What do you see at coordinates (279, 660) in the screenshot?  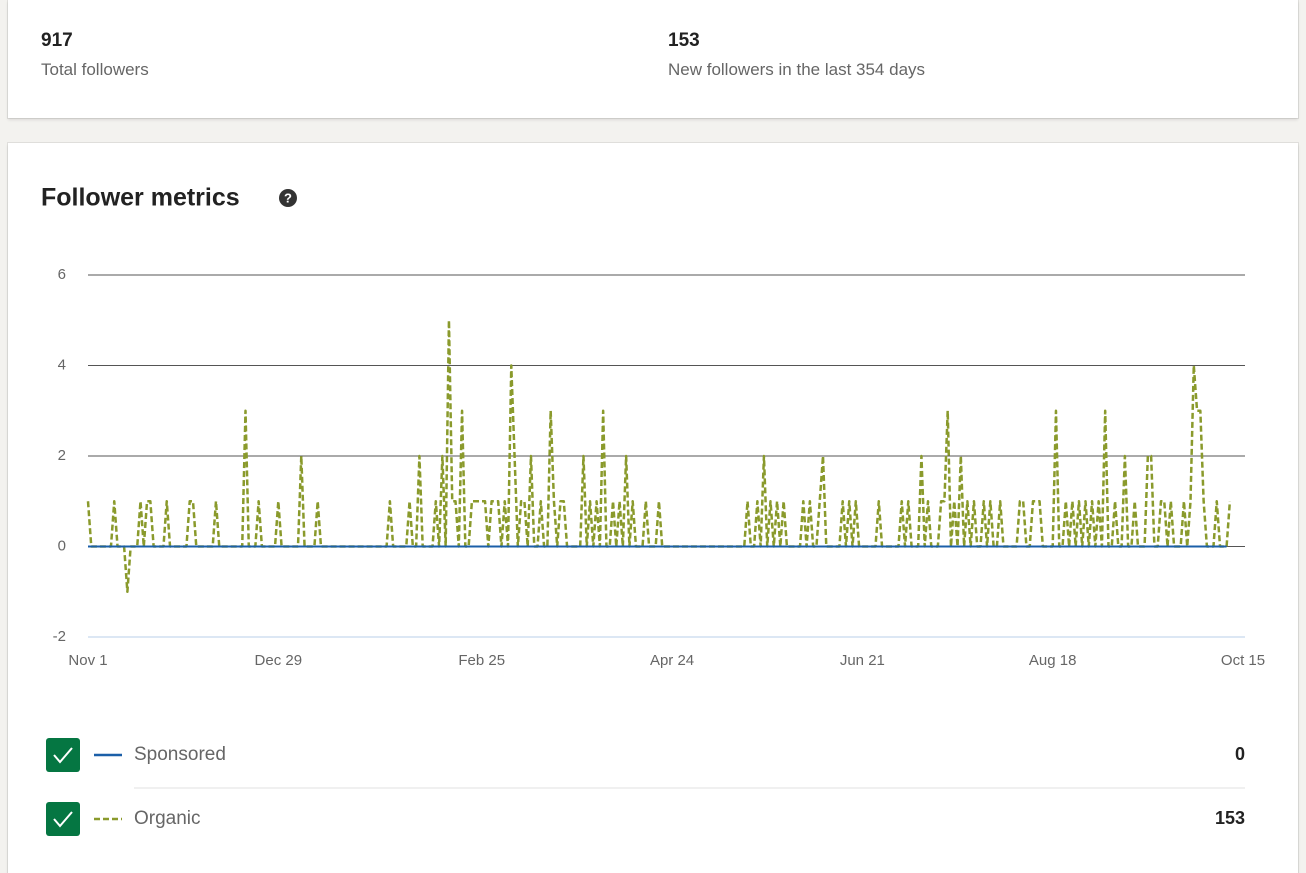 I see `x-tick-label: Dec 29` at bounding box center [279, 660].